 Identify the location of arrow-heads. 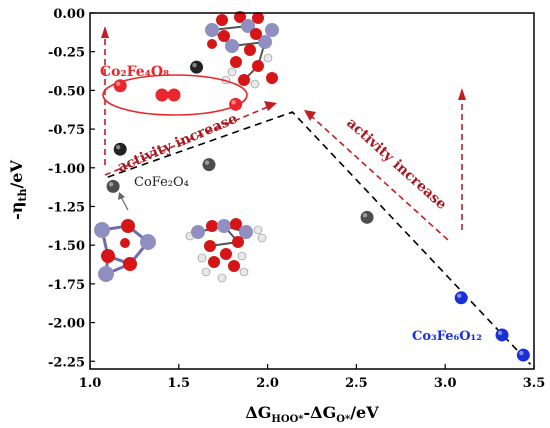
(283, 73).